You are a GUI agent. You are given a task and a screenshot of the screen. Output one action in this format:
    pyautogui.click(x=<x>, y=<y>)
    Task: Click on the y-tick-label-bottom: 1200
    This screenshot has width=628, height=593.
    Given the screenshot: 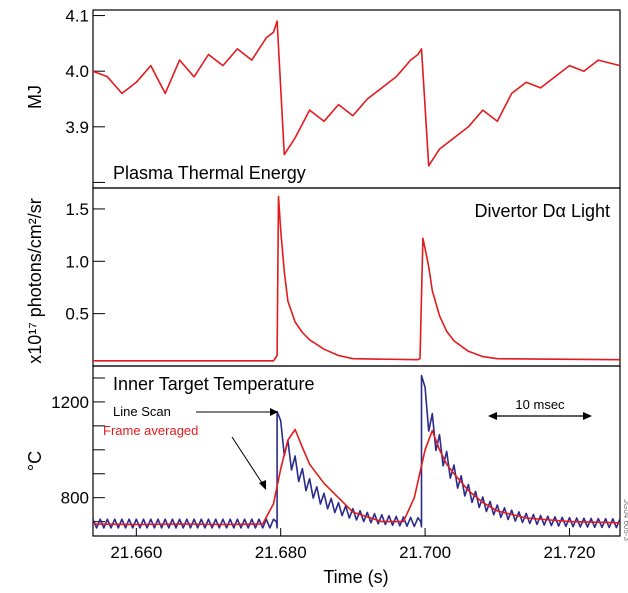 What is the action you would take?
    pyautogui.click(x=70, y=402)
    